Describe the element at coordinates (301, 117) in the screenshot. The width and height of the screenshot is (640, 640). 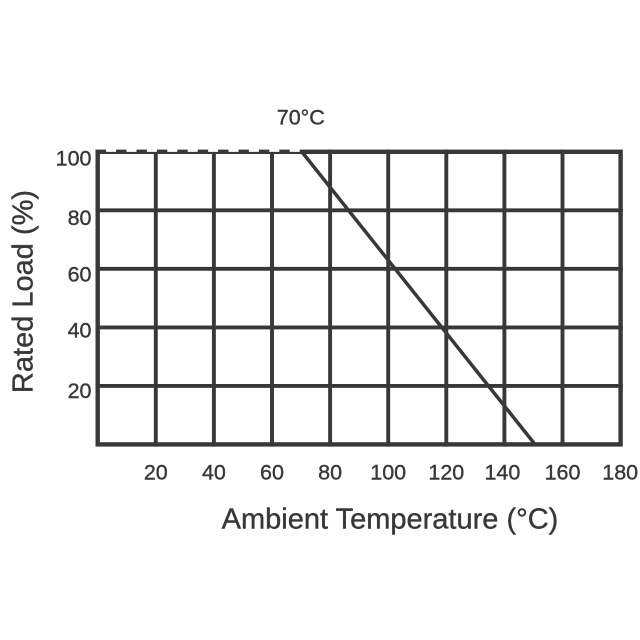
I see `svg-text: 70°C` at that location.